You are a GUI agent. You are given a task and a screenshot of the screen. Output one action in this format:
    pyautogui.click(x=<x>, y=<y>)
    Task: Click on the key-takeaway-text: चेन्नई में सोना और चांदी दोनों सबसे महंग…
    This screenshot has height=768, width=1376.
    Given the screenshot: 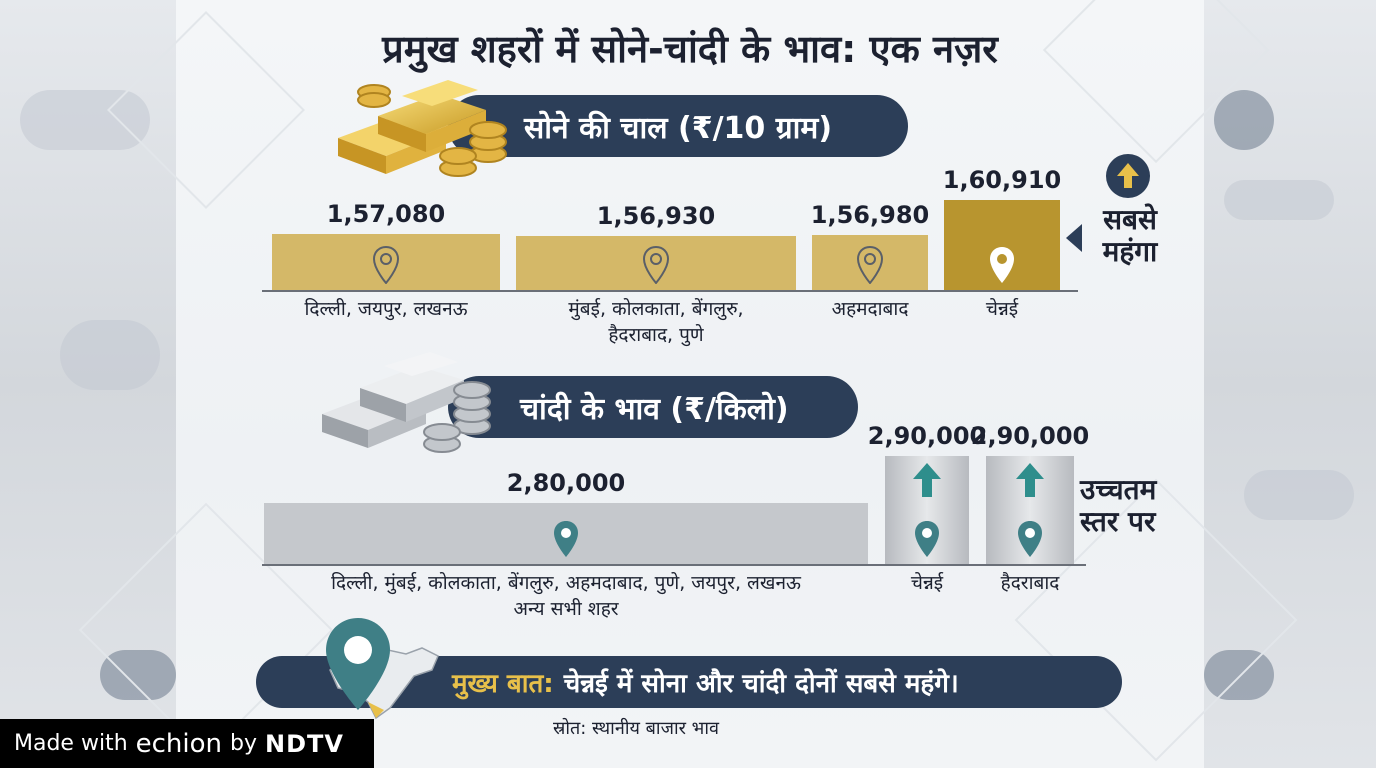 What is the action you would take?
    pyautogui.click(x=761, y=684)
    